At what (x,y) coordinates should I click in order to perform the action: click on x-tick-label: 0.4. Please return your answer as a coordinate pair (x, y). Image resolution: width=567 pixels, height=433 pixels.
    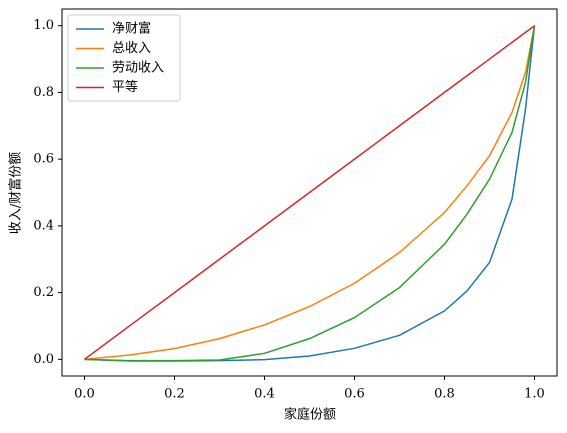
    Looking at the image, I should click on (264, 394).